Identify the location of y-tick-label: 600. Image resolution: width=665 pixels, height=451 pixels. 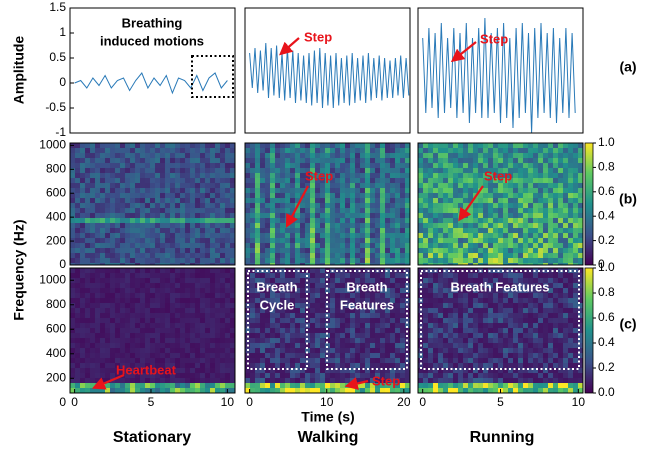
(56, 328).